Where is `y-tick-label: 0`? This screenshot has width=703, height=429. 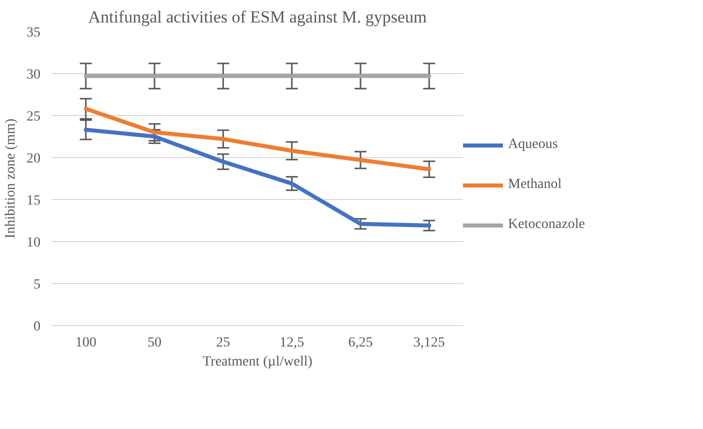
y-tick-label: 0 is located at coordinates (37, 327).